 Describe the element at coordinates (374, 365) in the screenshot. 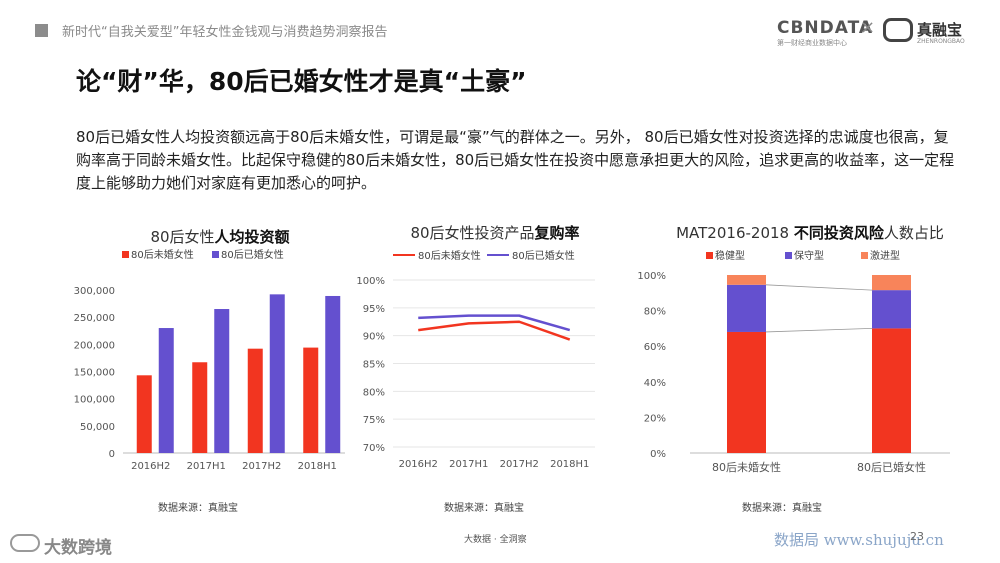

I see `chart2-y-tick: 85%` at that location.